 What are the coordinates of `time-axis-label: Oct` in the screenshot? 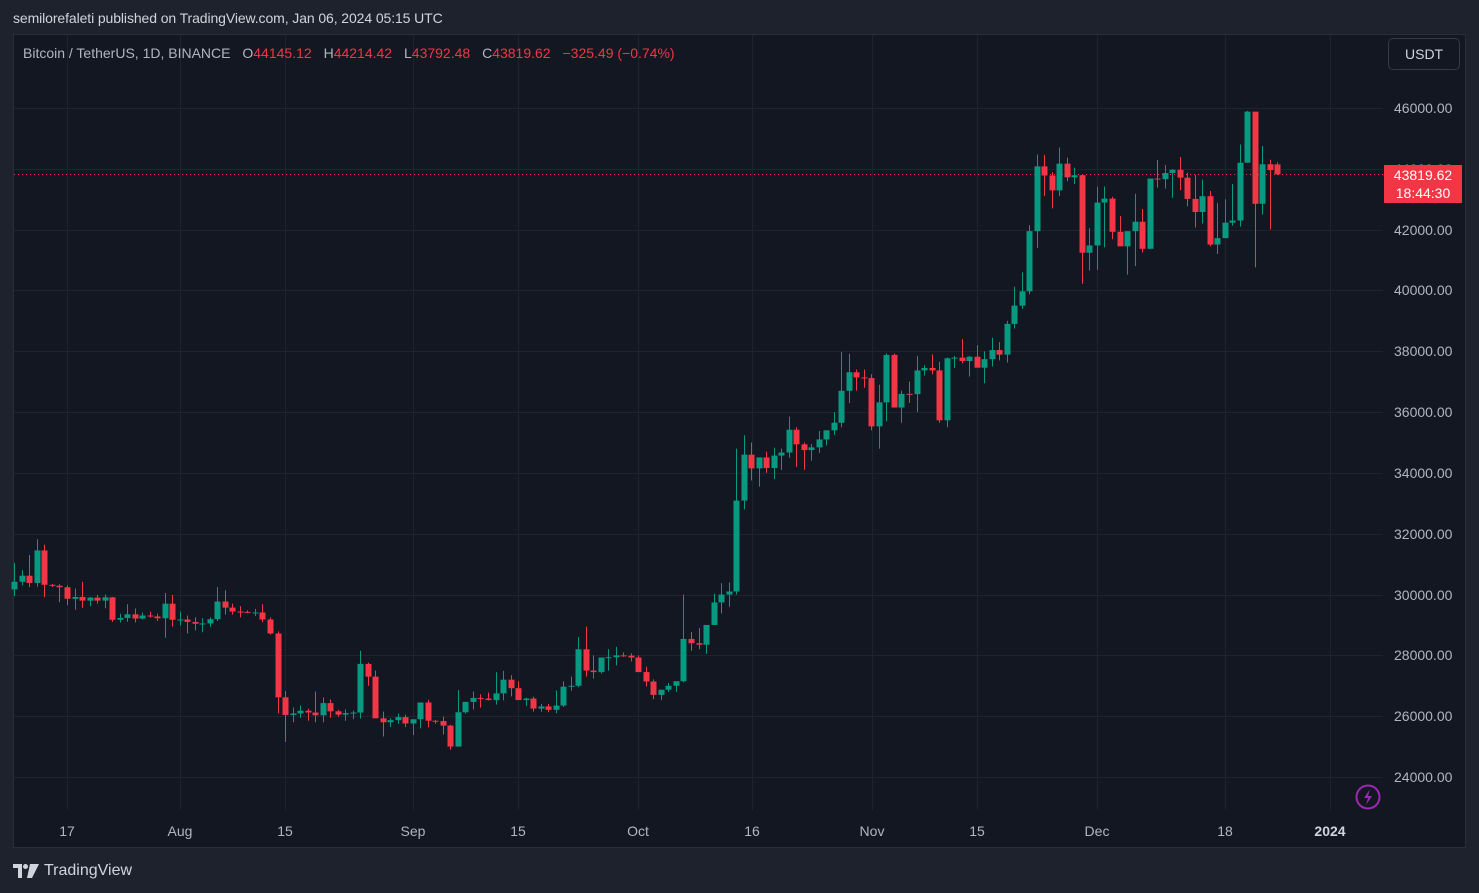 It's located at (638, 831).